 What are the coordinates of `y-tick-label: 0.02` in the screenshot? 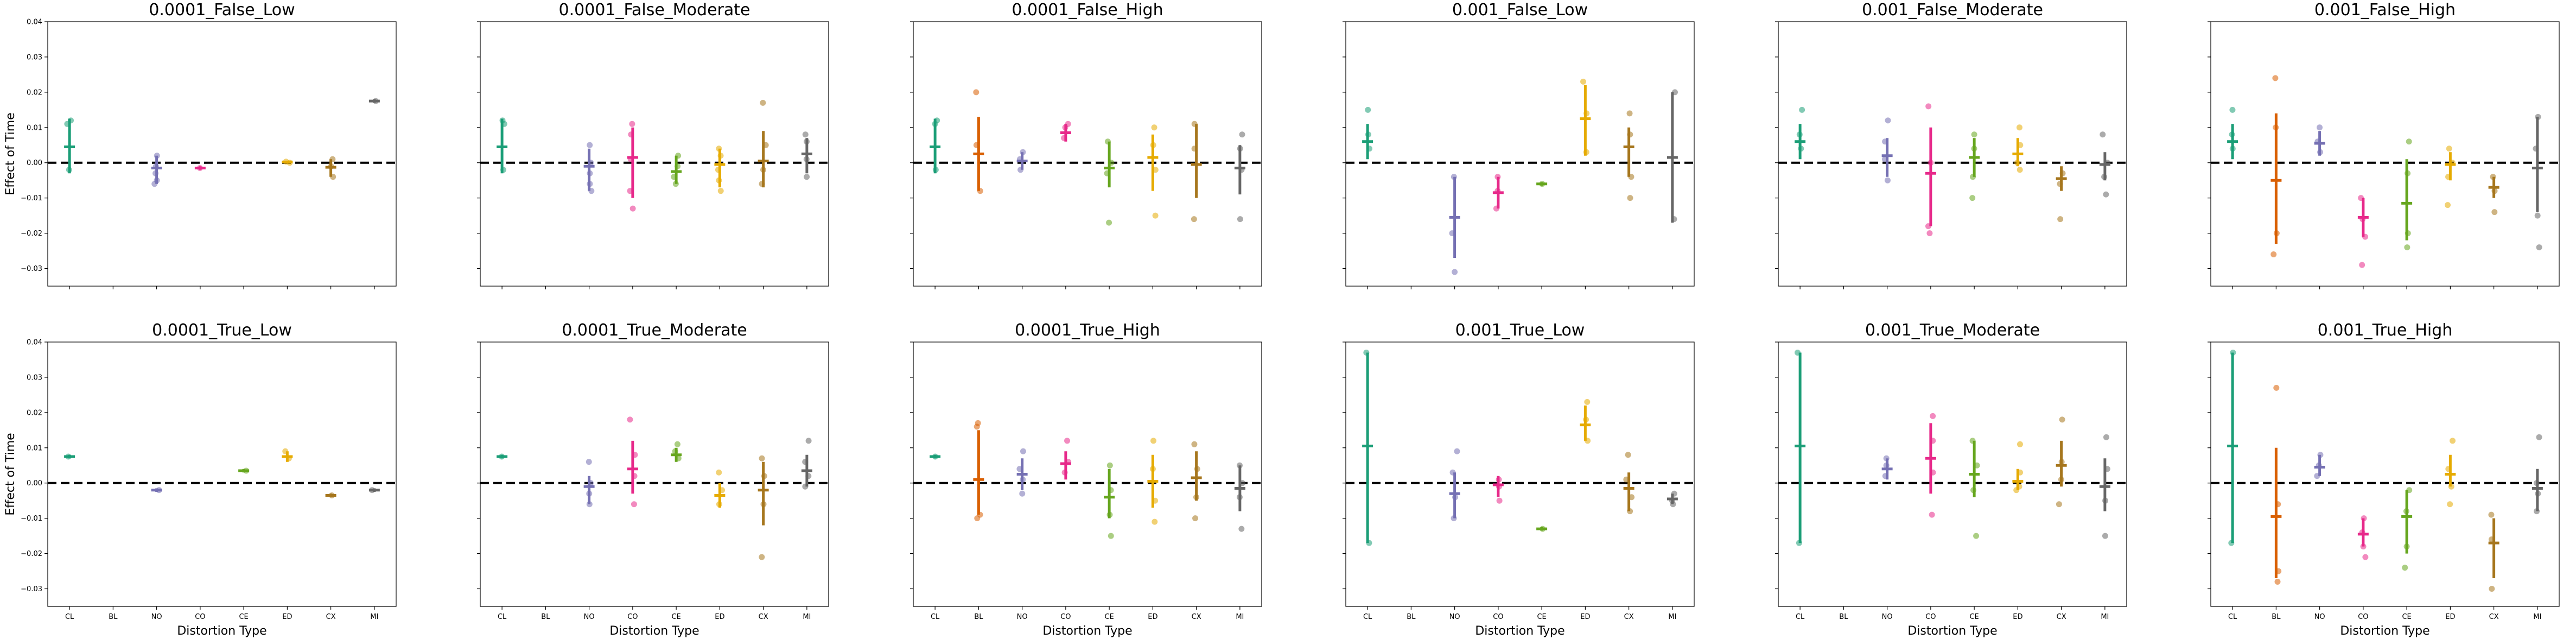 It's located at (34, 92).